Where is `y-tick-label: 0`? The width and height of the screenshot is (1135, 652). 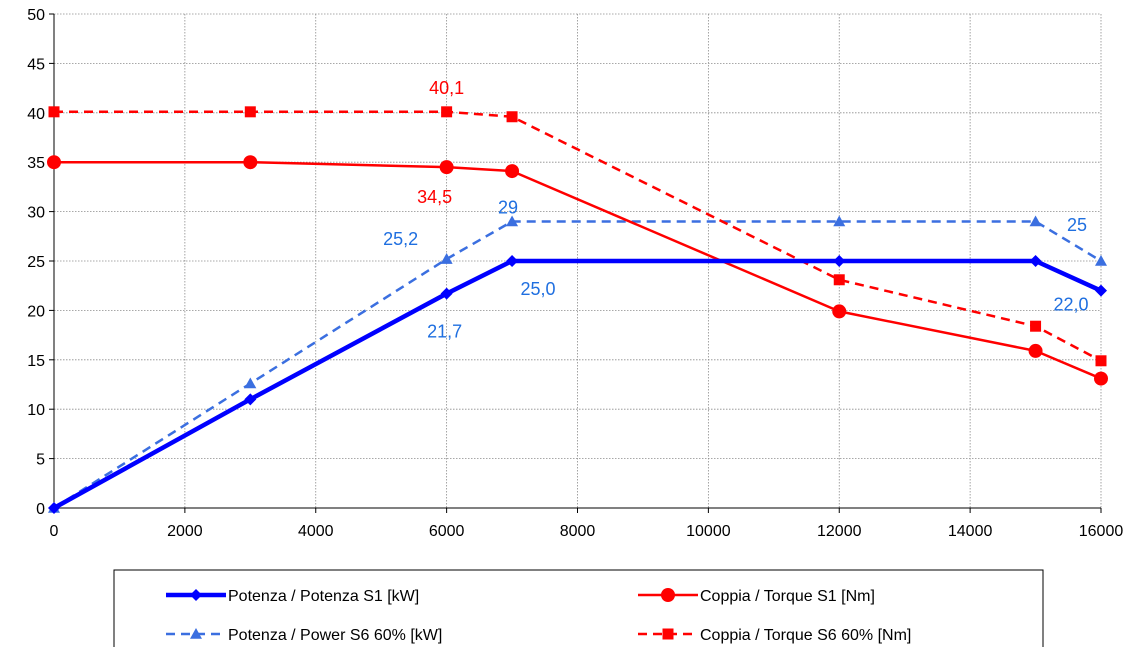
y-tick-label: 0 is located at coordinates (40, 509).